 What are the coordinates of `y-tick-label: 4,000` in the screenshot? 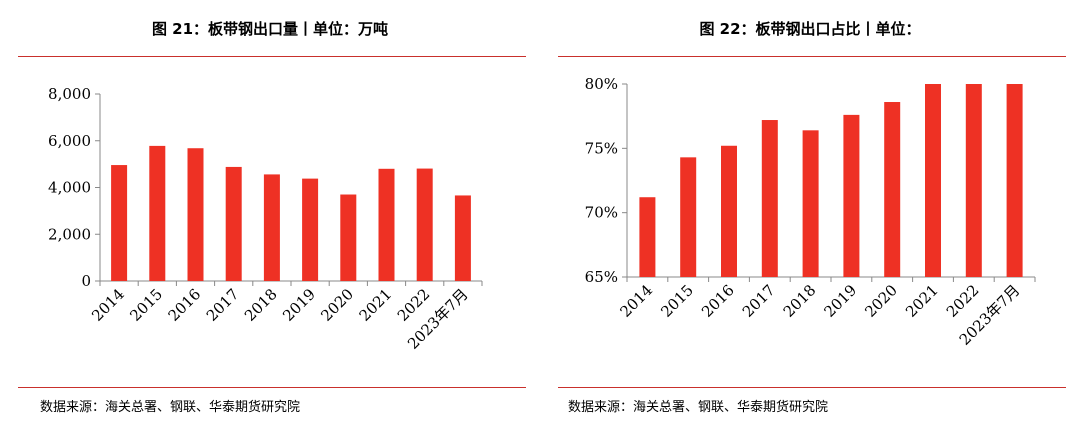 It's located at (69, 188).